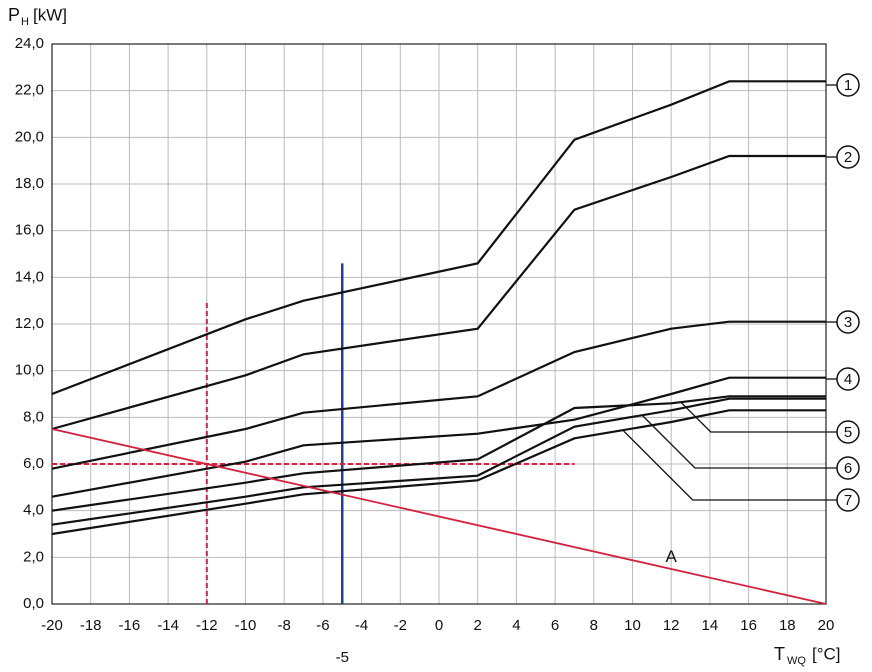 The height and width of the screenshot is (672, 872). I want to click on y-tick-label: 18,0, so click(29, 183).